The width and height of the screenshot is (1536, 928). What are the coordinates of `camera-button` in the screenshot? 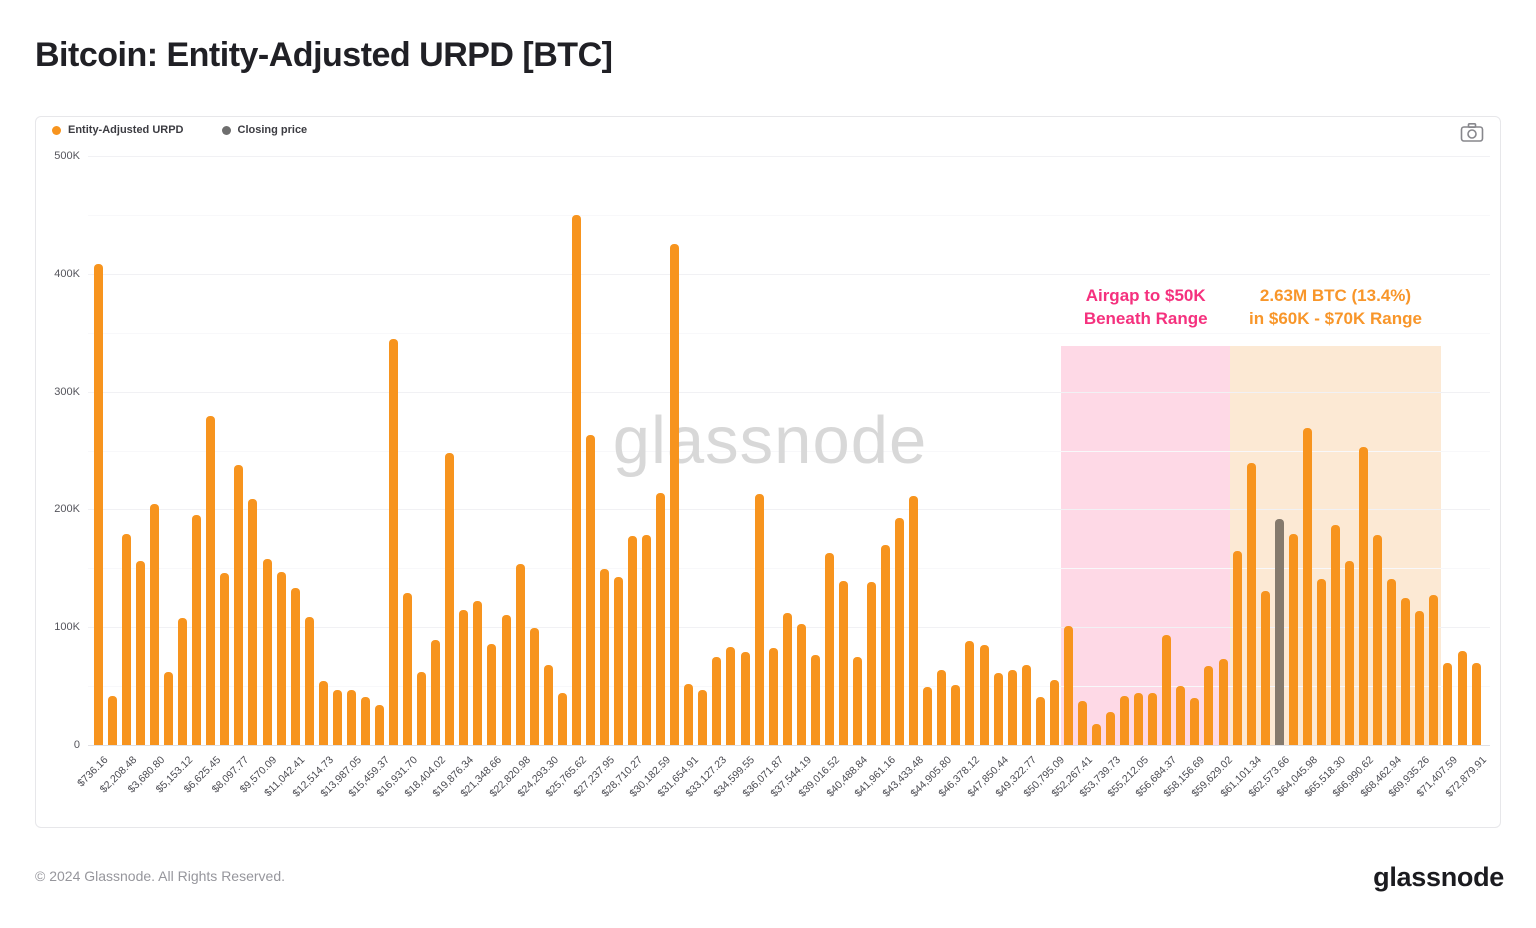 It's located at (1472, 134).